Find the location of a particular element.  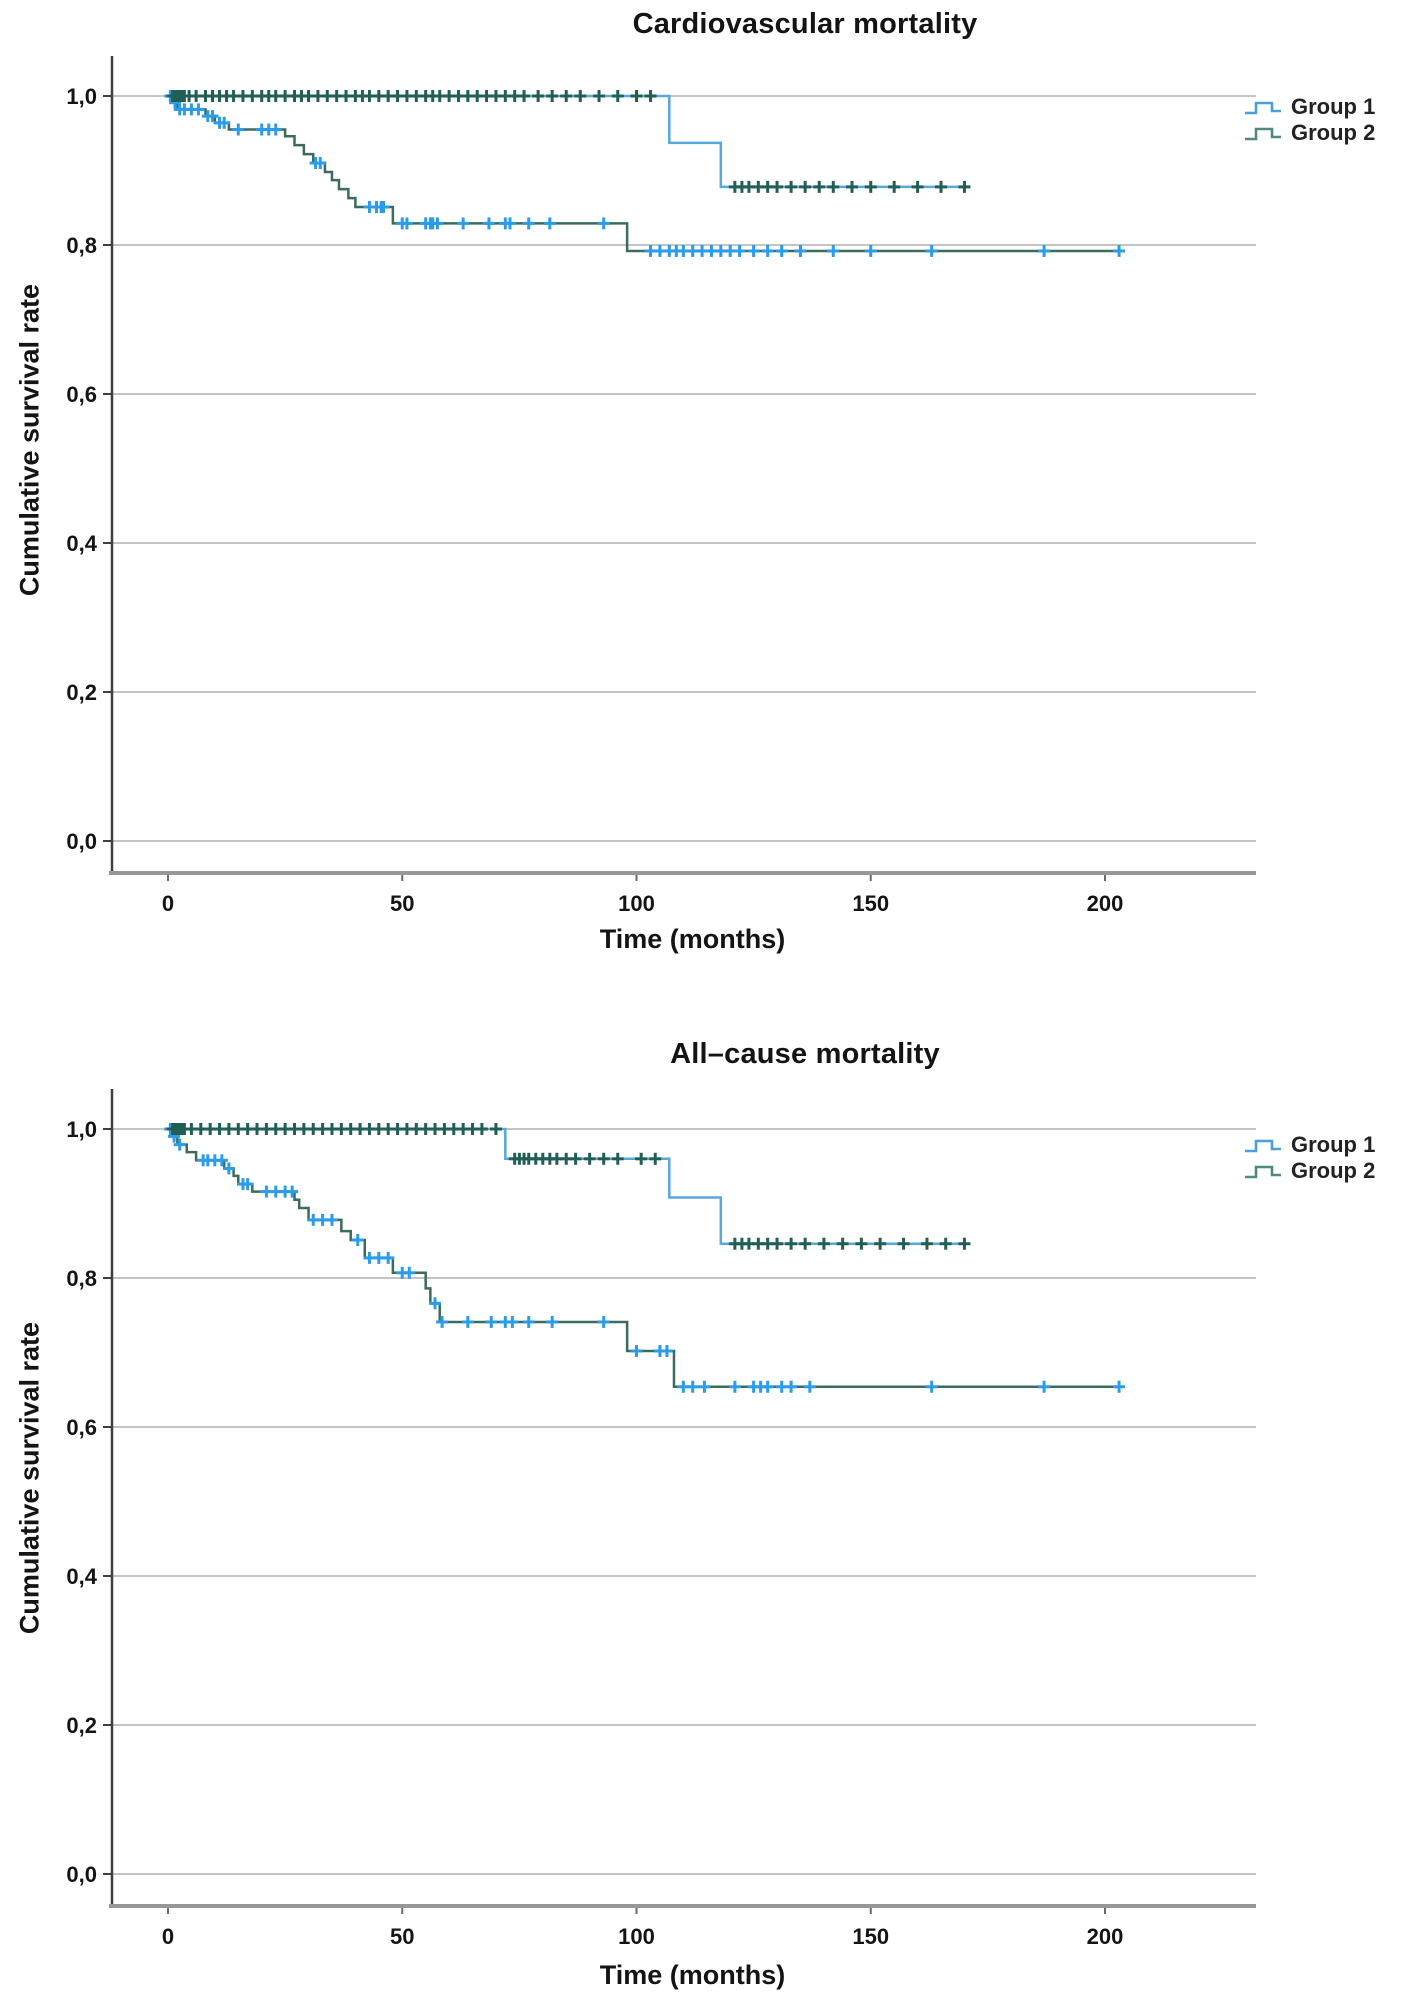

chart1-y-axis-title: Cumulative survival rate is located at coordinates (29, 440).